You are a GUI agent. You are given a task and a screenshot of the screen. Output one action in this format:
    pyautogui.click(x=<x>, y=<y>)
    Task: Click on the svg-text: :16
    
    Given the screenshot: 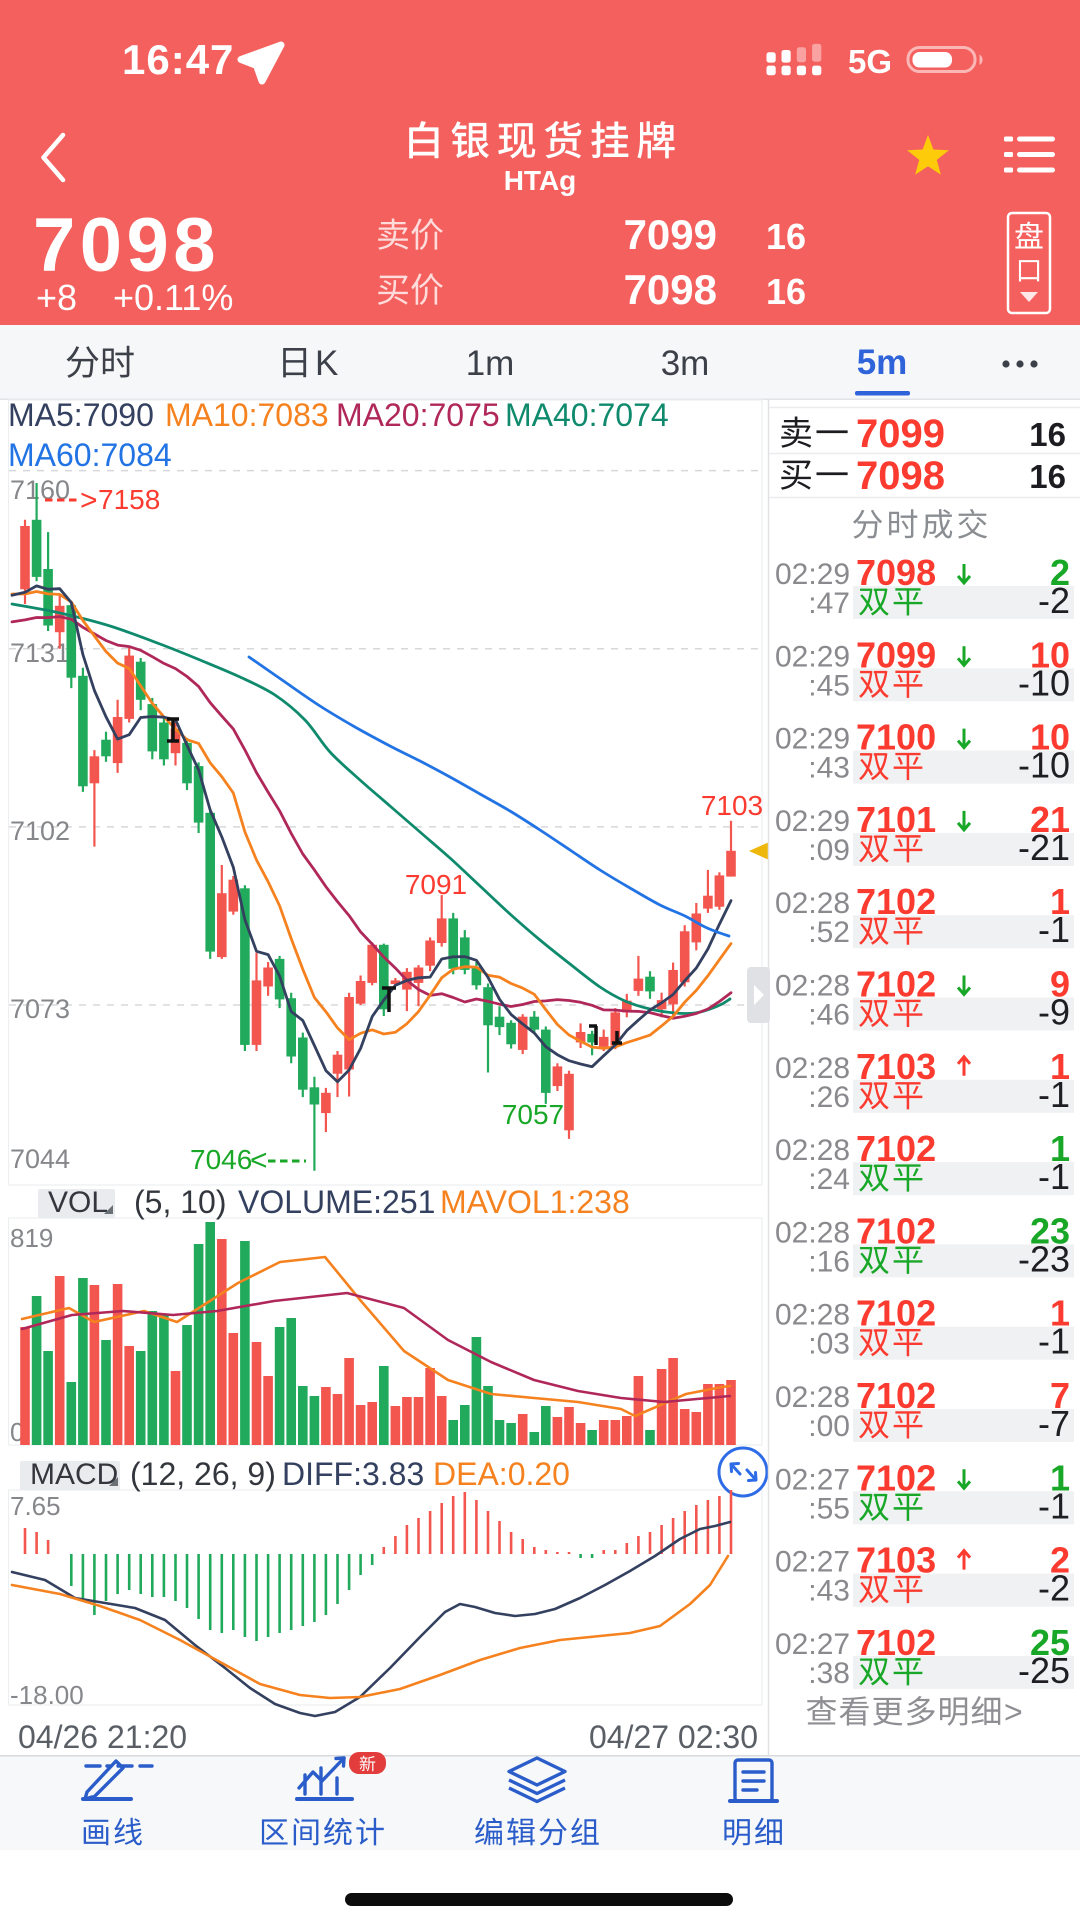 What is the action you would take?
    pyautogui.click(x=829, y=1261)
    